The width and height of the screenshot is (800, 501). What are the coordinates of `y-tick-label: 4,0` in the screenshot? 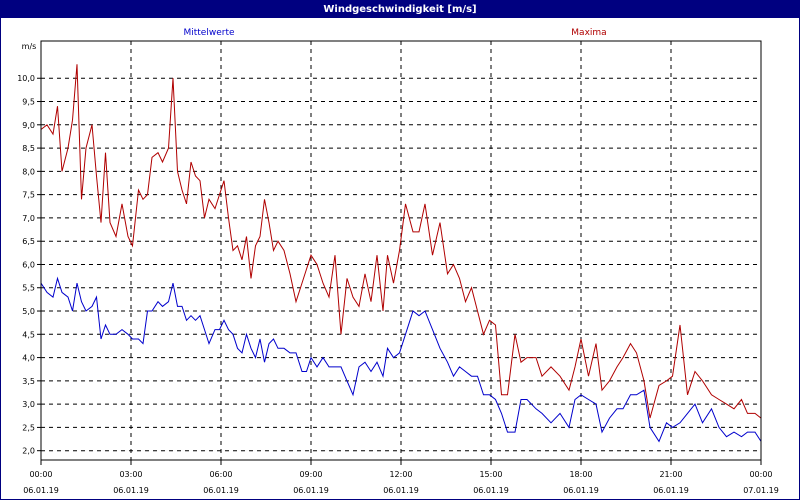 It's located at (28, 358).